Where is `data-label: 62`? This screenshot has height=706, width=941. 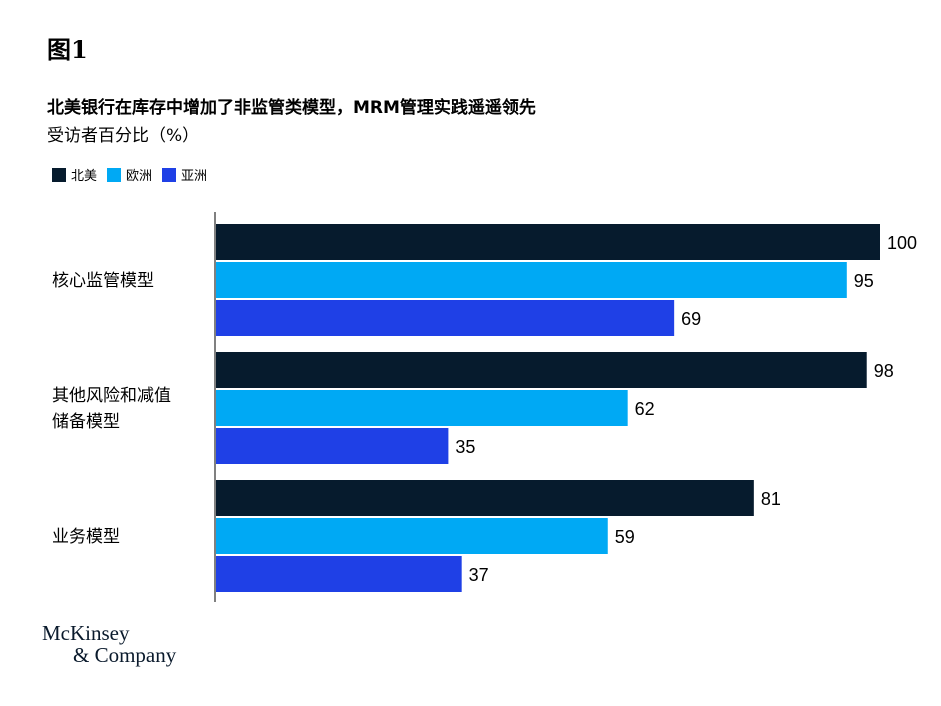 data-label: 62 is located at coordinates (645, 409).